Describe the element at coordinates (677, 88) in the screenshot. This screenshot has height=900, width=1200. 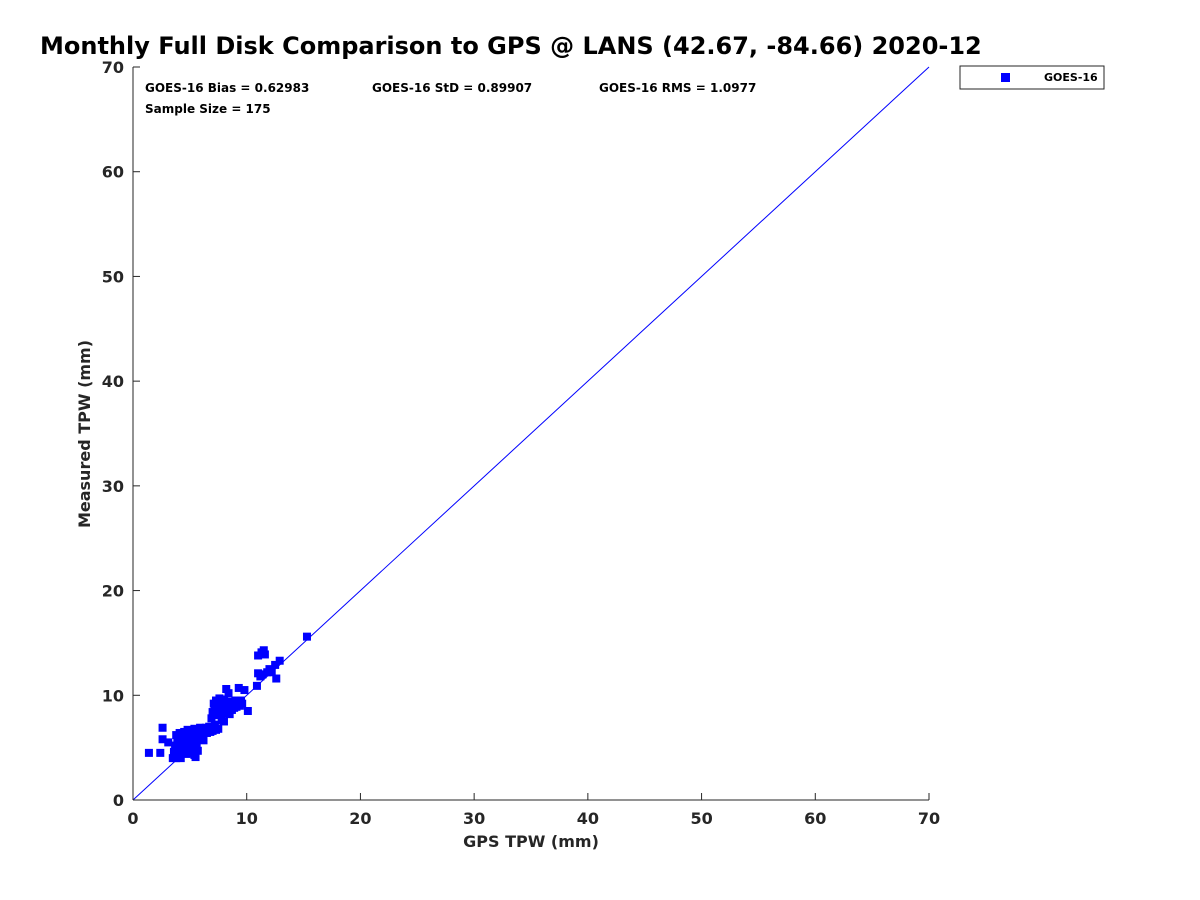
I see `rms-stat: GOES-16 RMS = 1.0977` at that location.